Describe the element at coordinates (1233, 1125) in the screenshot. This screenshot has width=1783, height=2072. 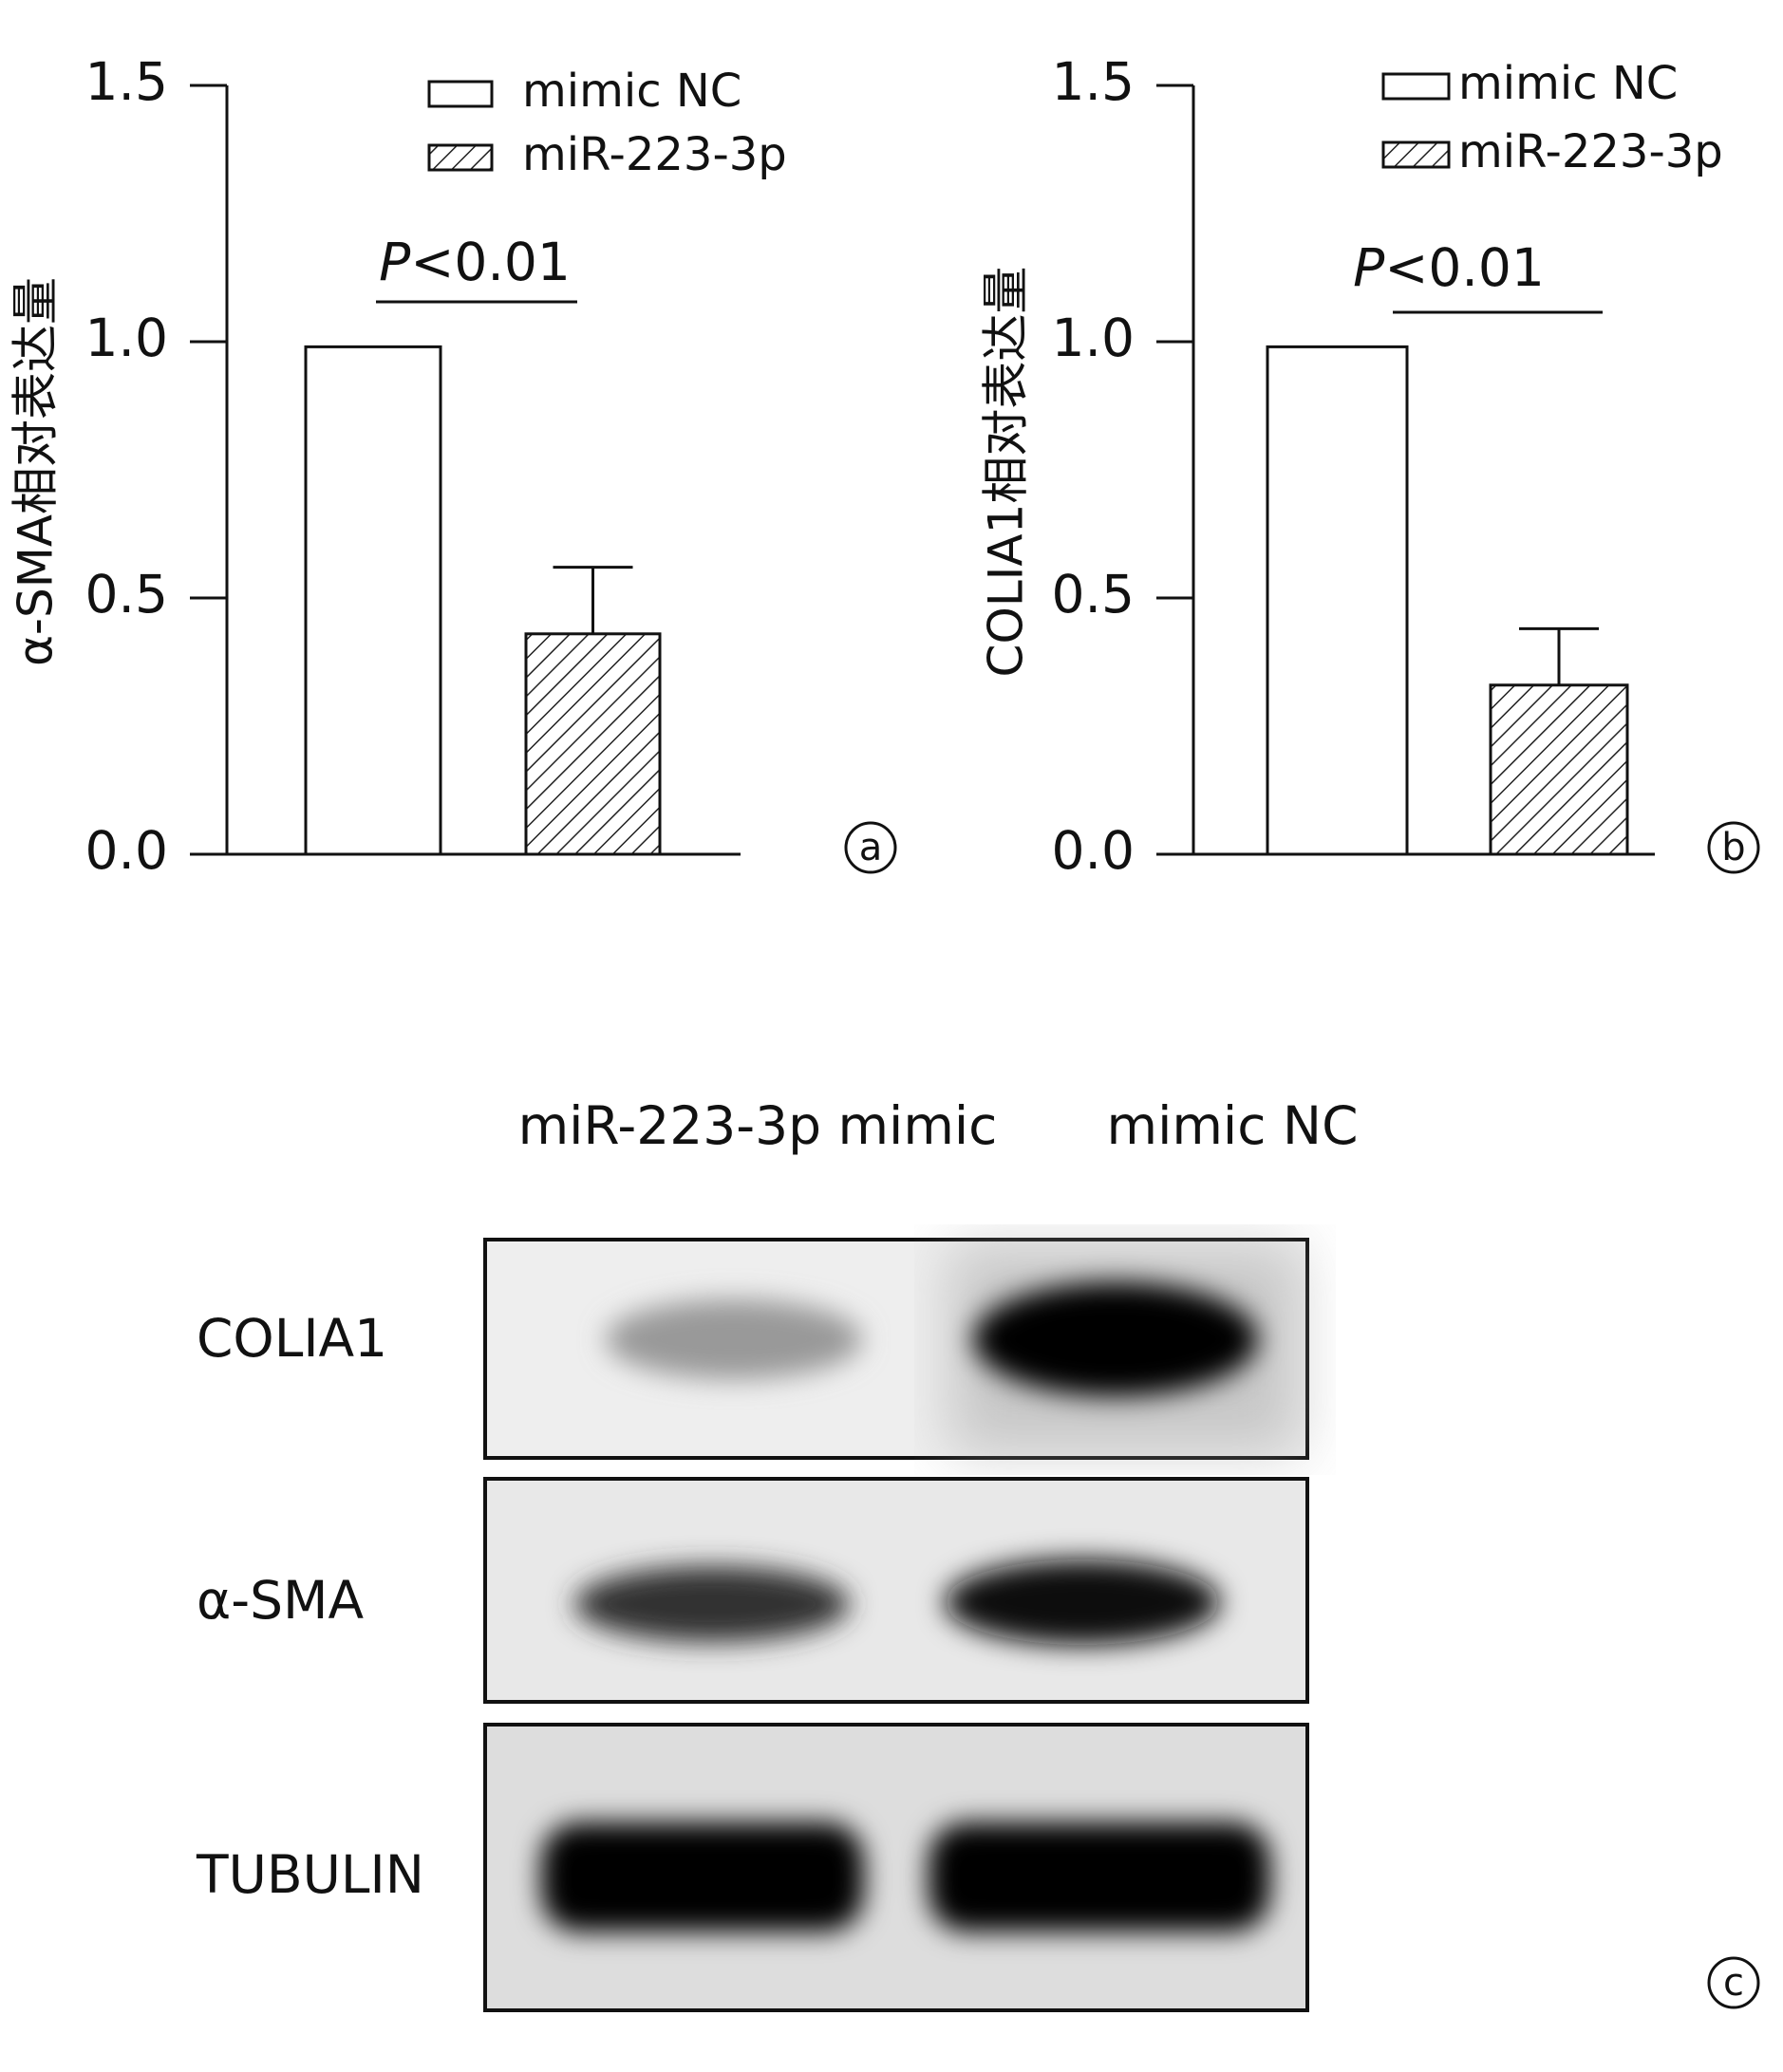
I see `lane-label: mimic NC` at that location.